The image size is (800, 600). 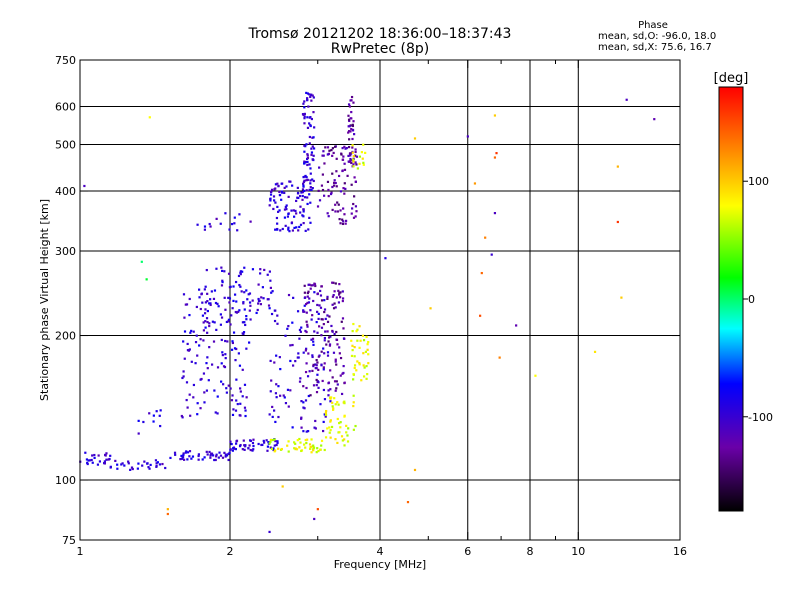 I want to click on phase-stats-o-line: mean, sd,O: -96.0, 18.0, so click(x=657, y=36).